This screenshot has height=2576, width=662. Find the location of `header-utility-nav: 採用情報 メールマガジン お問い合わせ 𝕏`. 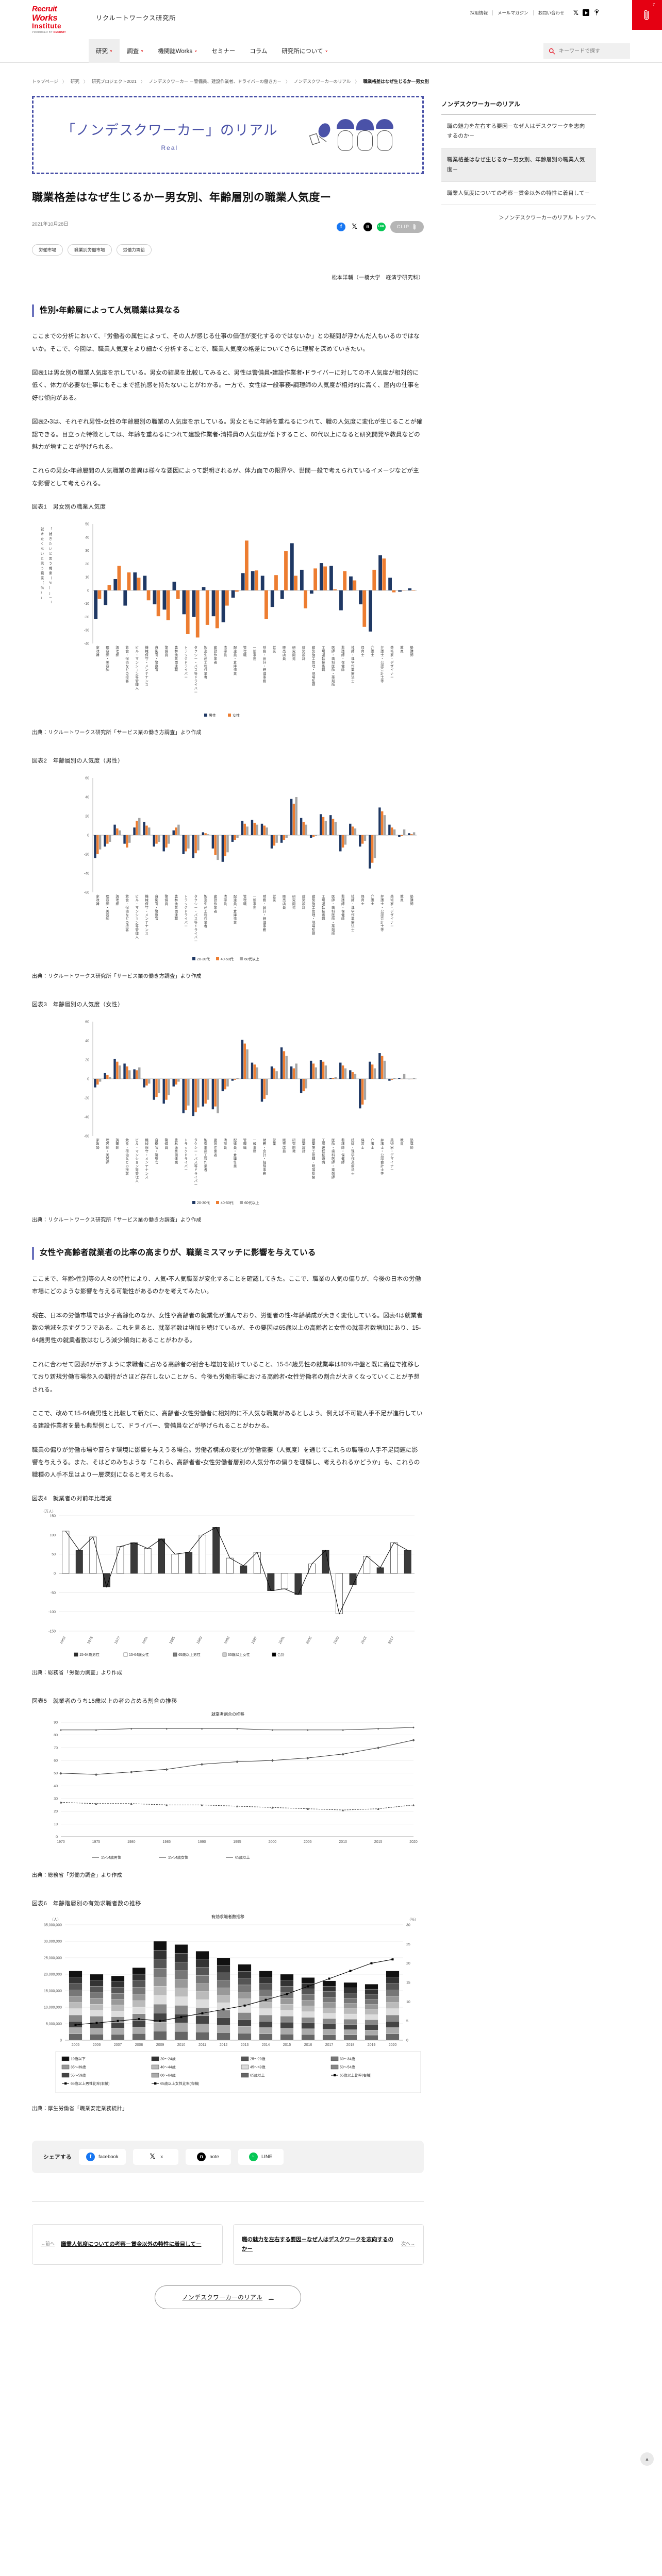

header-utility-nav: 採用情報 メールマガジン お問い合わせ 𝕏 is located at coordinates (533, 12).